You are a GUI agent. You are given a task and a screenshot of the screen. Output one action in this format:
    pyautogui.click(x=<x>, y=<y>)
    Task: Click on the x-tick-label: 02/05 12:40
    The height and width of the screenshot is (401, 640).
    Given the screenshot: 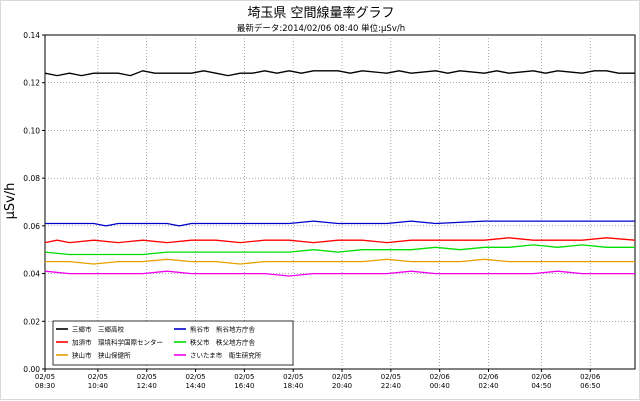 What is the action you would take?
    pyautogui.click(x=147, y=381)
    